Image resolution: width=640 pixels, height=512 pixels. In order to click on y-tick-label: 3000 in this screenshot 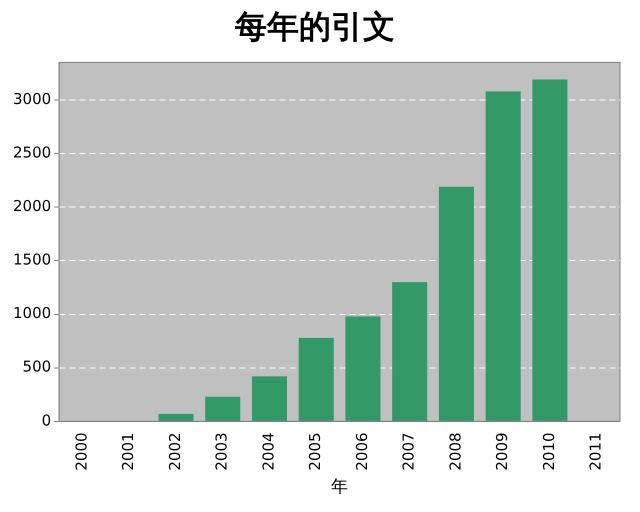, I will do `click(32, 99)`.